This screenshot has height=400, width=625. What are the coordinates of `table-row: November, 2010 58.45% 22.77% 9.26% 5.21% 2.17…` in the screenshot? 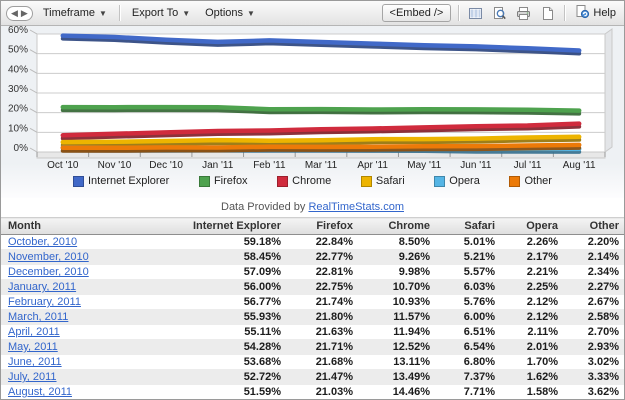 It's located at (312, 257).